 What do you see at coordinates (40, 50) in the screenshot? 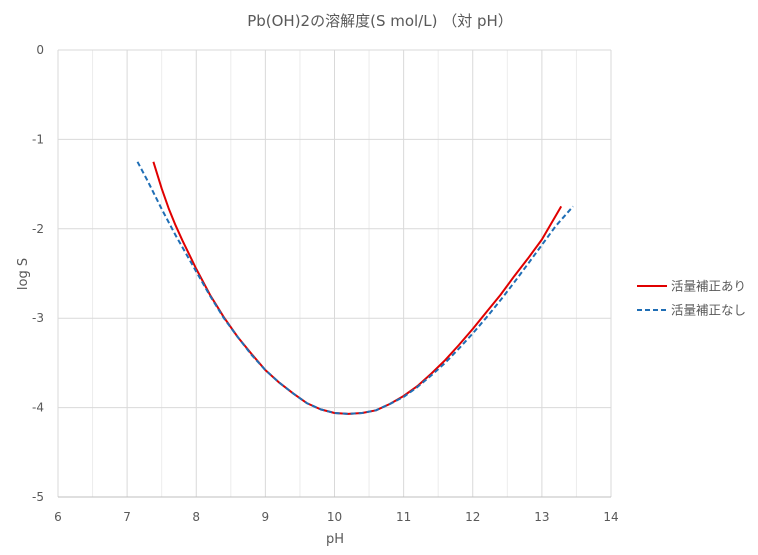
I see `y-tick-label: 0` at bounding box center [40, 50].